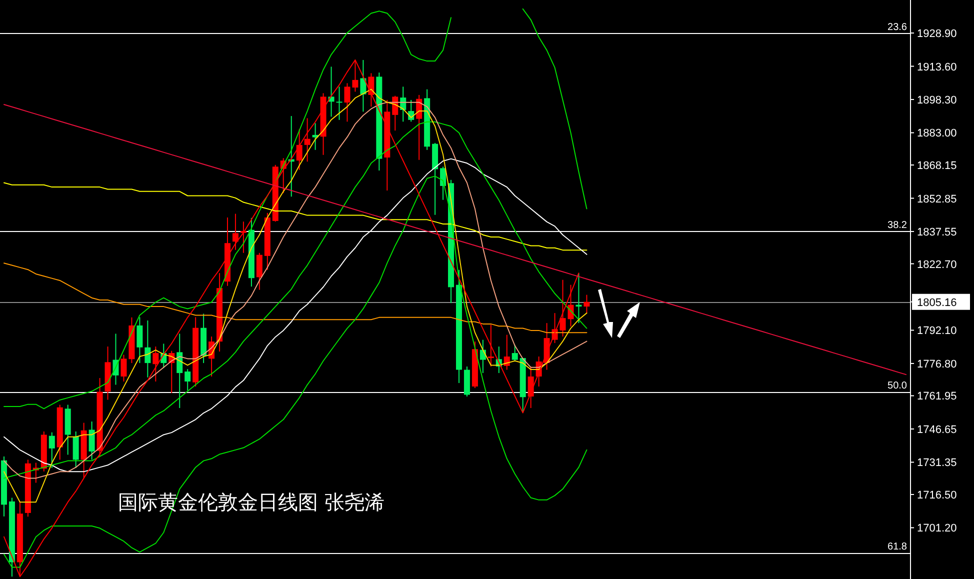 The width and height of the screenshot is (974, 579). I want to click on y-tick-label: 1805.16, so click(937, 302).